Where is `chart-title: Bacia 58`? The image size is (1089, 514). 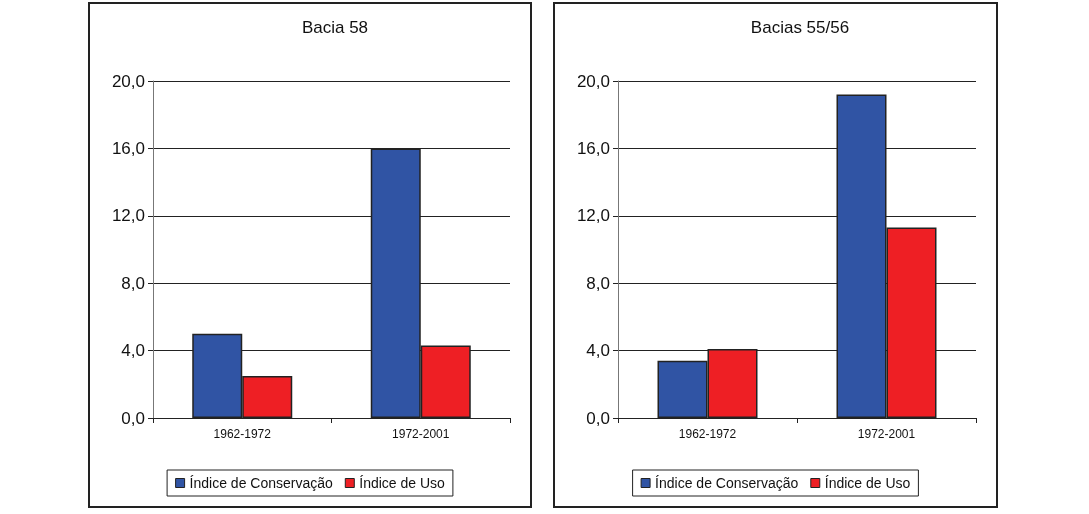 chart-title: Bacia 58 is located at coordinates (335, 27).